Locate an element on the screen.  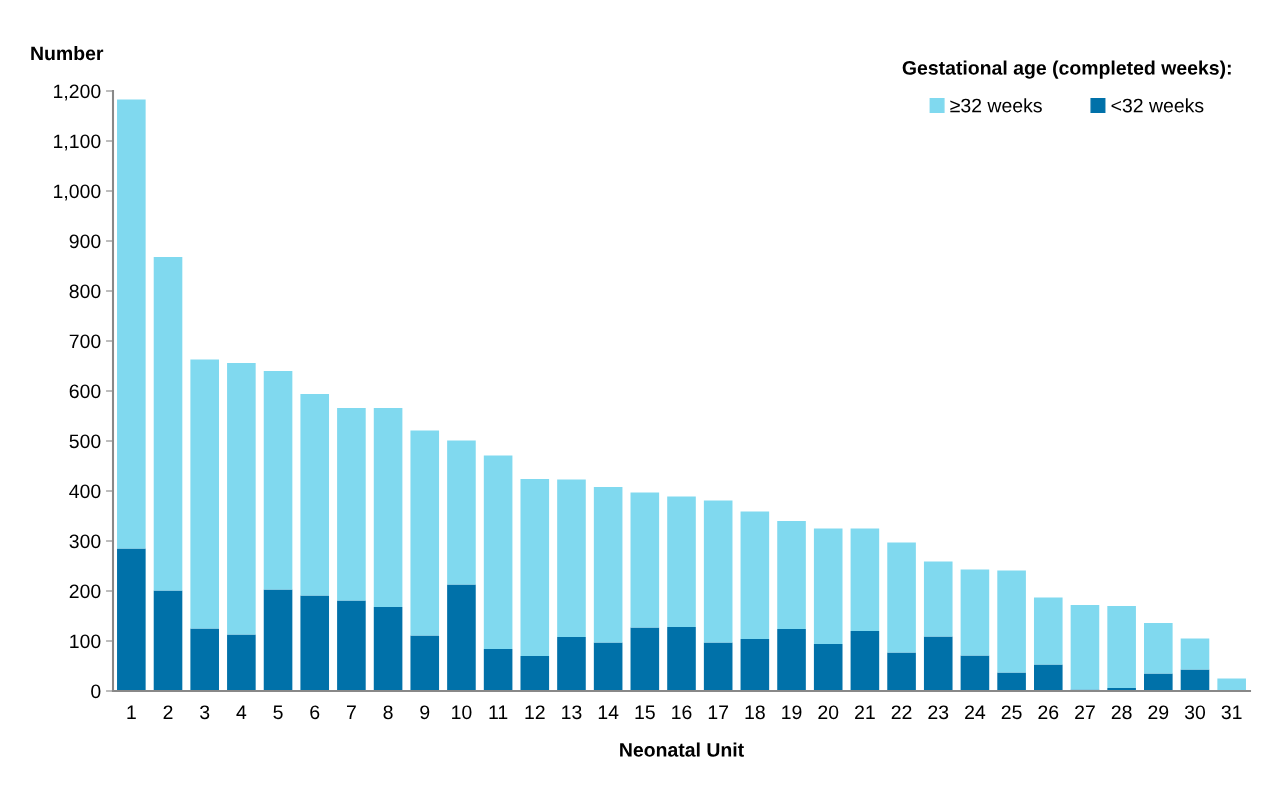
x-tick-label: 20 is located at coordinates (828, 712).